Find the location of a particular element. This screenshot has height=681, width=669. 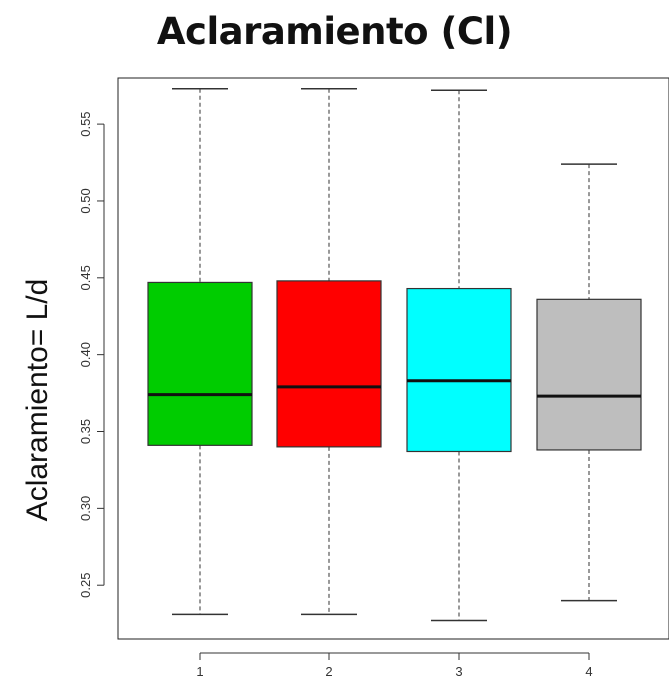

x-tick-label: 3 is located at coordinates (458, 671).